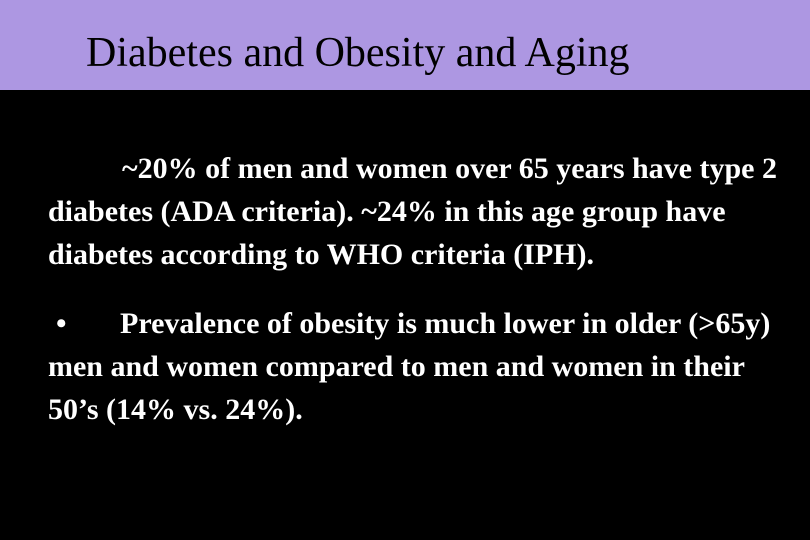 The height and width of the screenshot is (540, 810). What do you see at coordinates (358, 53) in the screenshot?
I see `slide-title: Diabetes and Obesity and Aging` at bounding box center [358, 53].